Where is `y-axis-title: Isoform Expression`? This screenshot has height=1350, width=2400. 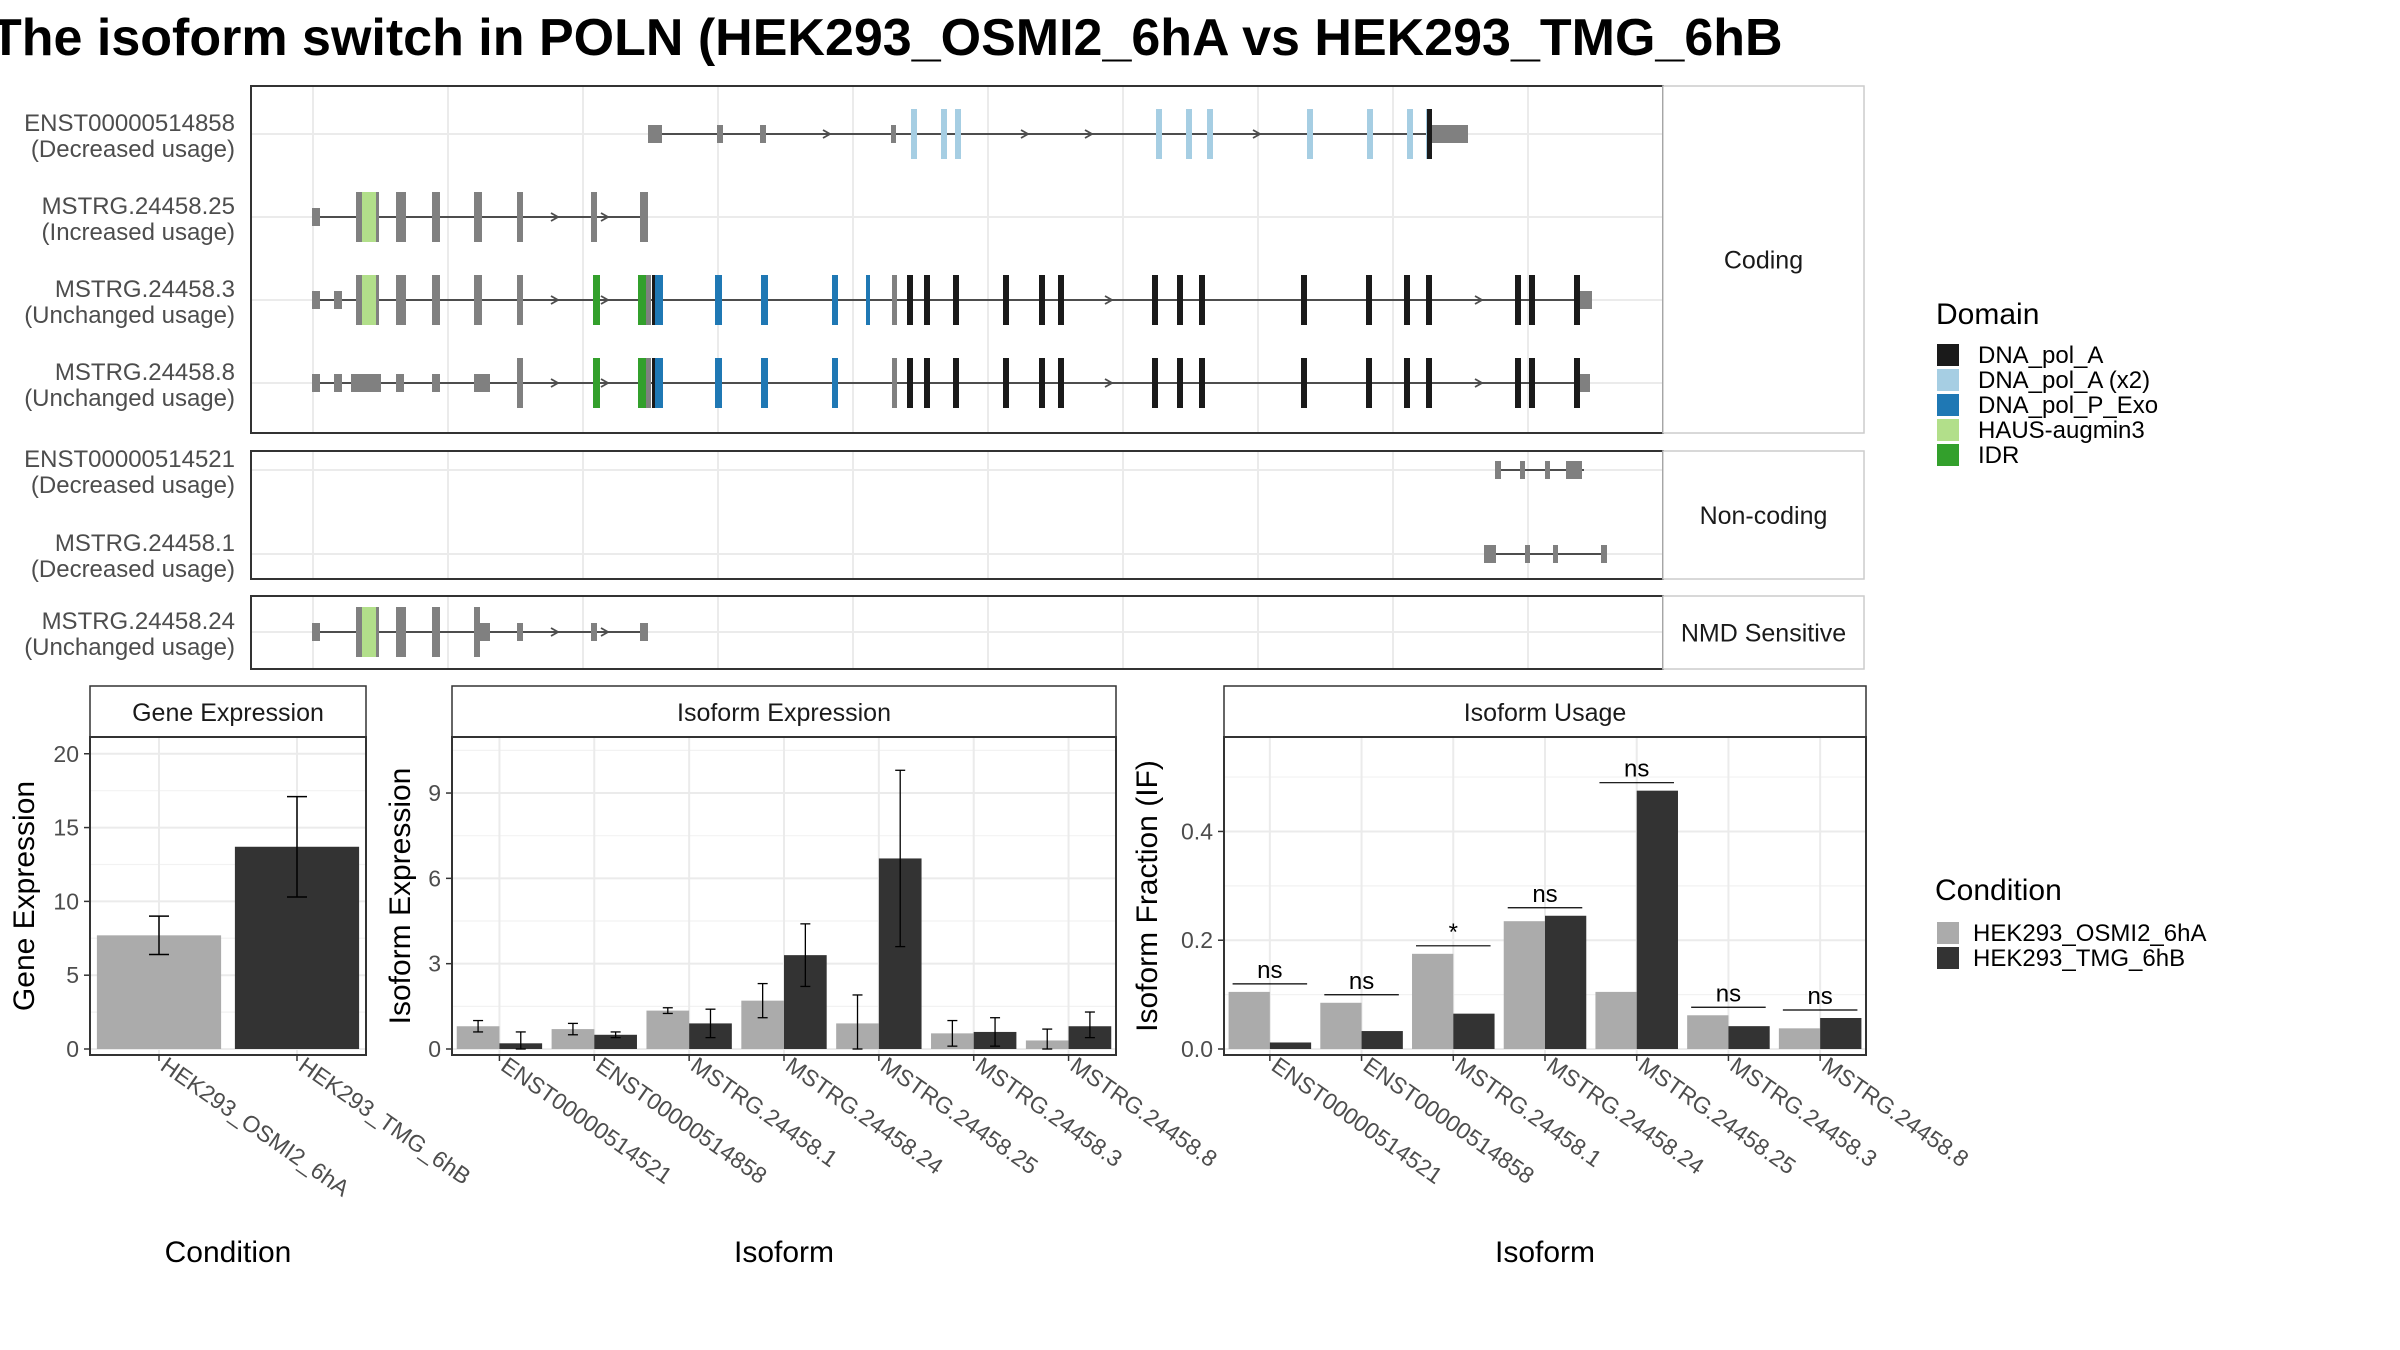 y-axis-title: Isoform Expression is located at coordinates (400, 896).